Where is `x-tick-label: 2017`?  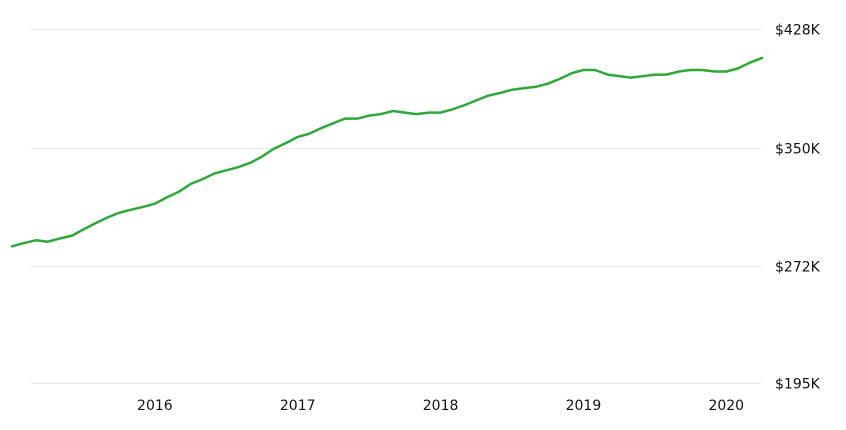 x-tick-label: 2017 is located at coordinates (298, 406).